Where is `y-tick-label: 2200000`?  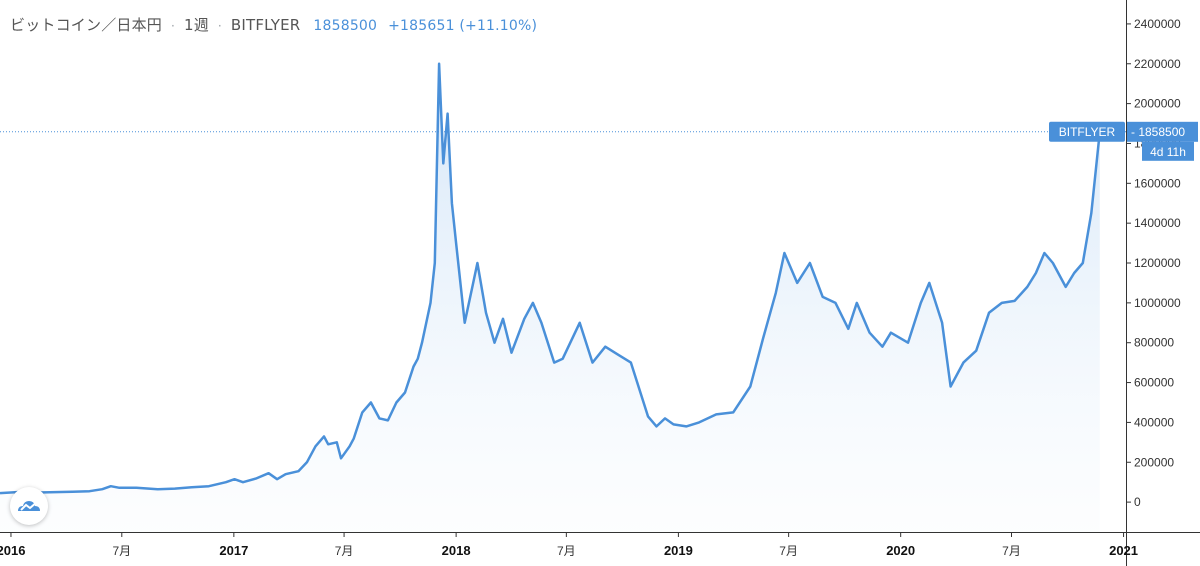 y-tick-label: 2200000 is located at coordinates (1157, 64).